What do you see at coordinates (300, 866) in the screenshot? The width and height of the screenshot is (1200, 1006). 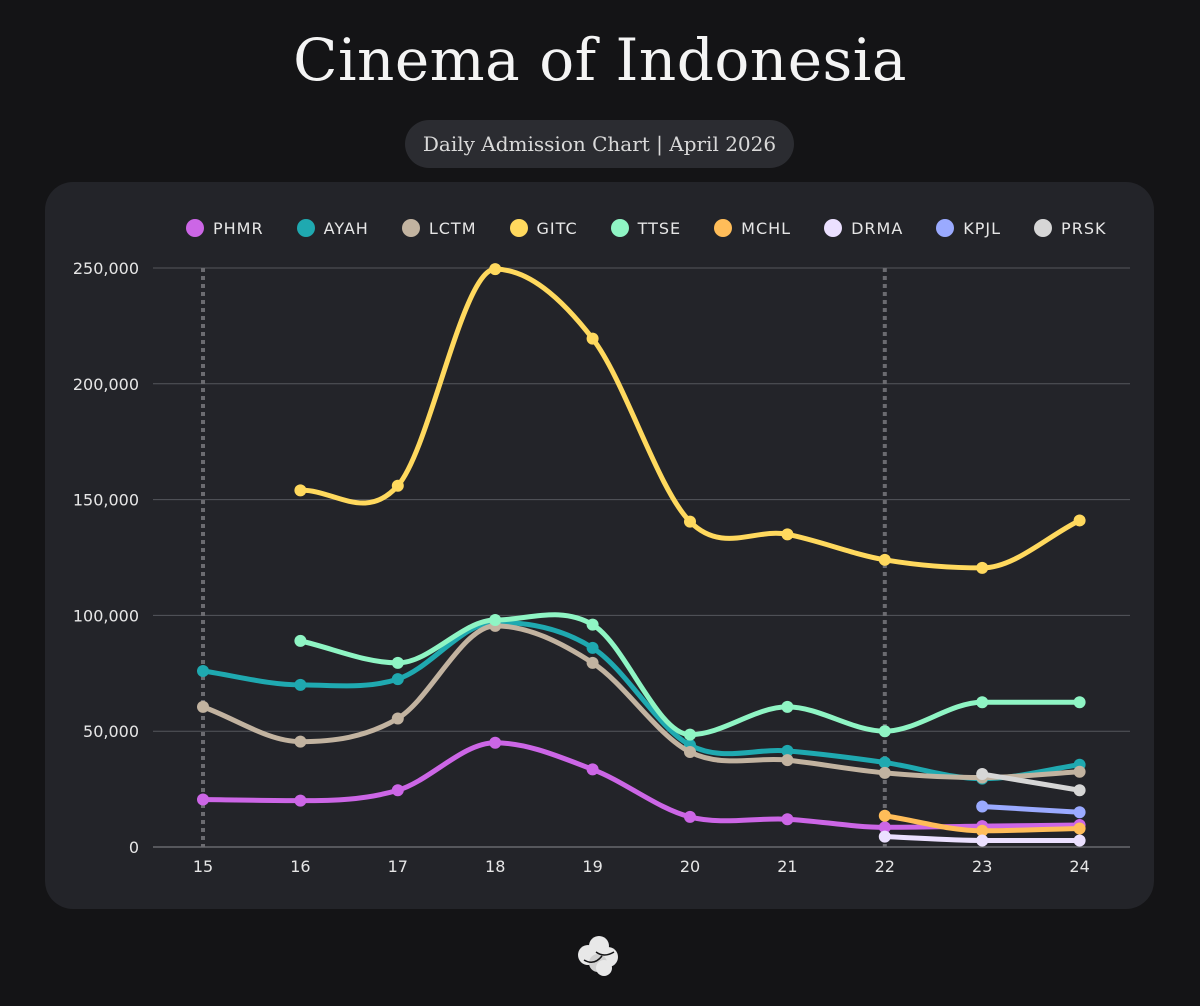 I see `x-tick-label: 16` at bounding box center [300, 866].